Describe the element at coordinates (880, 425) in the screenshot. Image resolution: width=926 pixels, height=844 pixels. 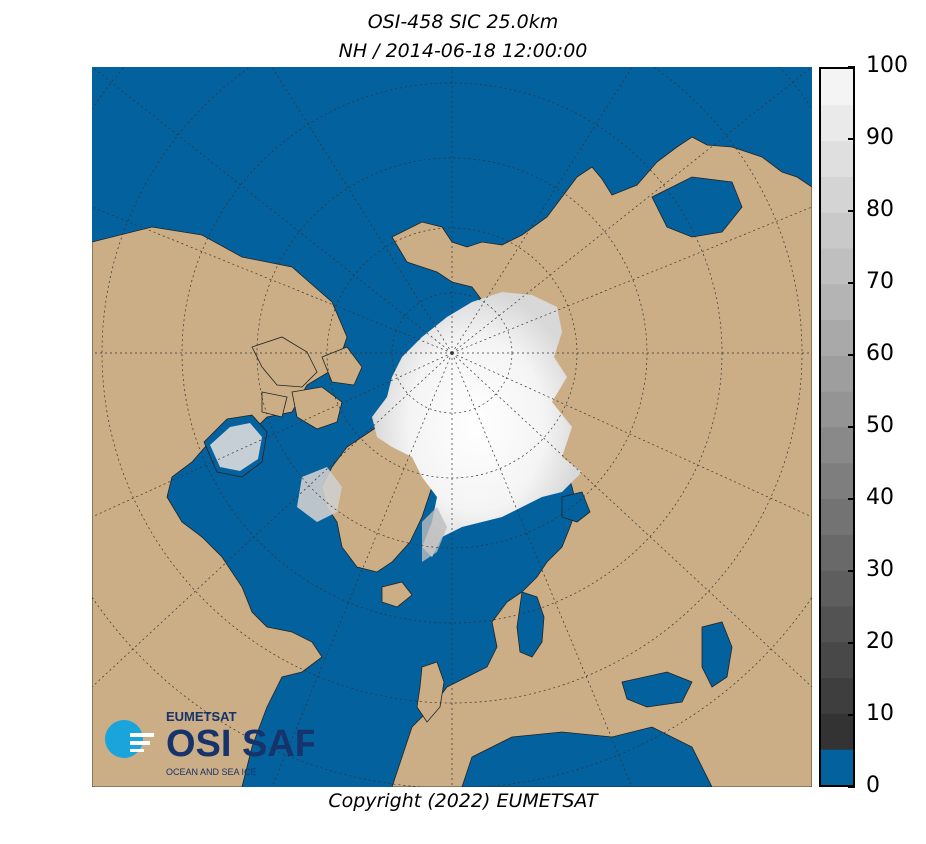
I see `colorbar-tick-label: 50` at that location.